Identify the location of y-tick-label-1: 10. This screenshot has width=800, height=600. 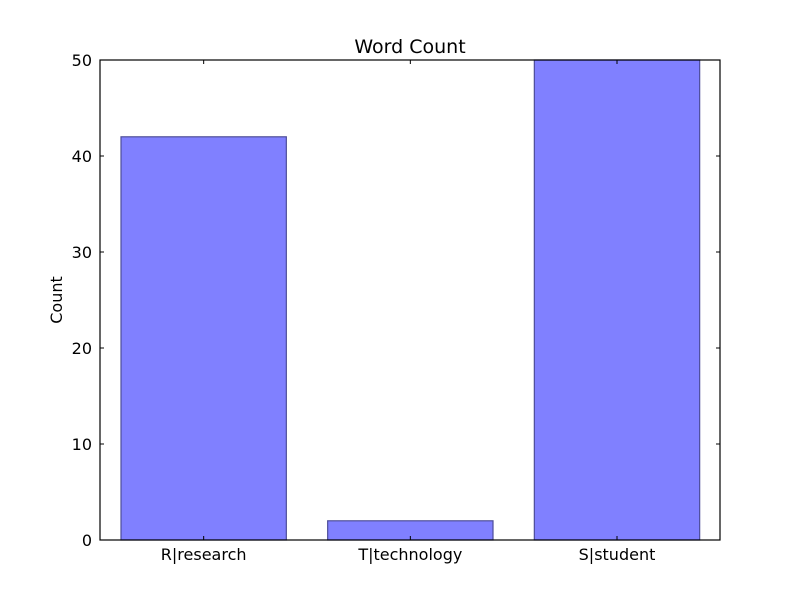
(82, 444).